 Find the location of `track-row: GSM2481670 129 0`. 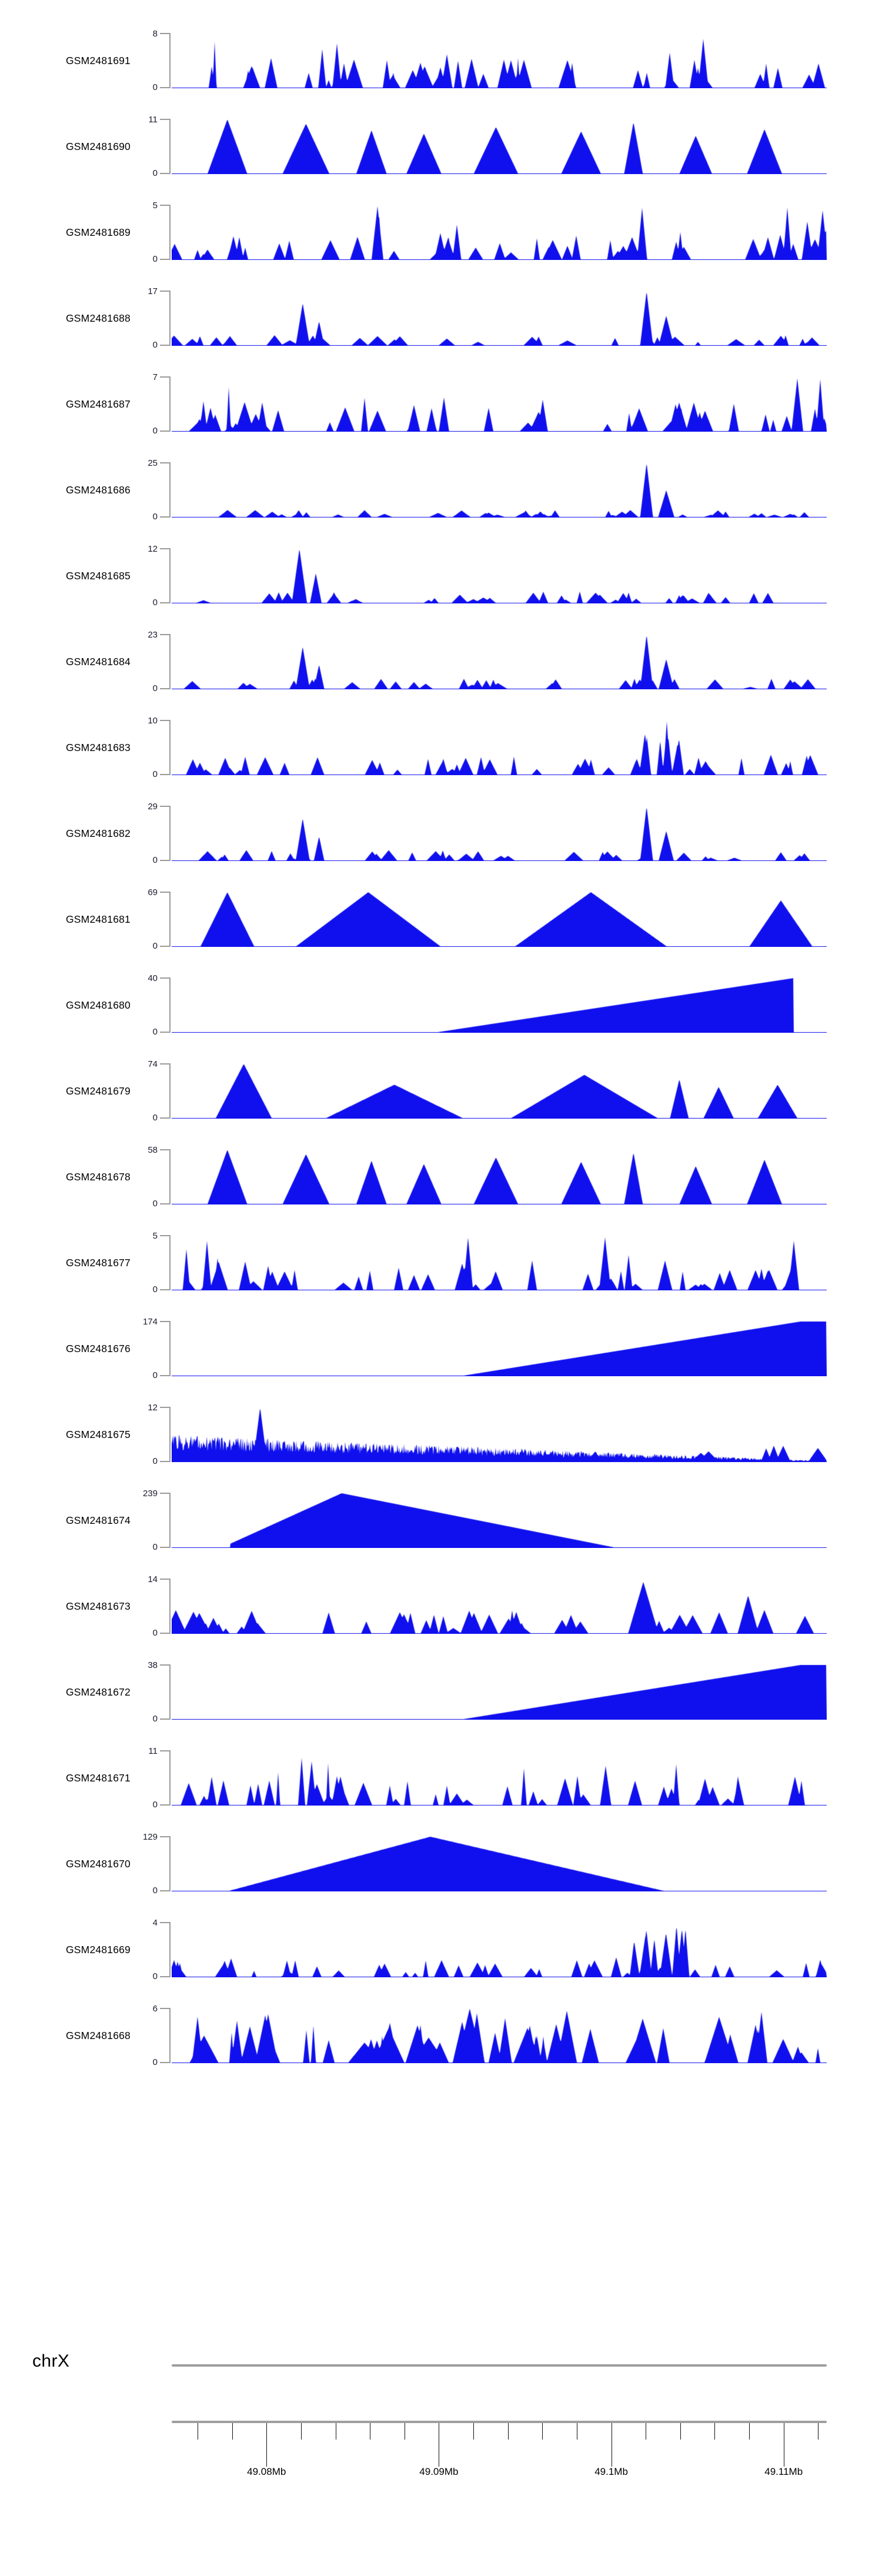

track-row: GSM2481670 129 0 is located at coordinates (441, 1864).